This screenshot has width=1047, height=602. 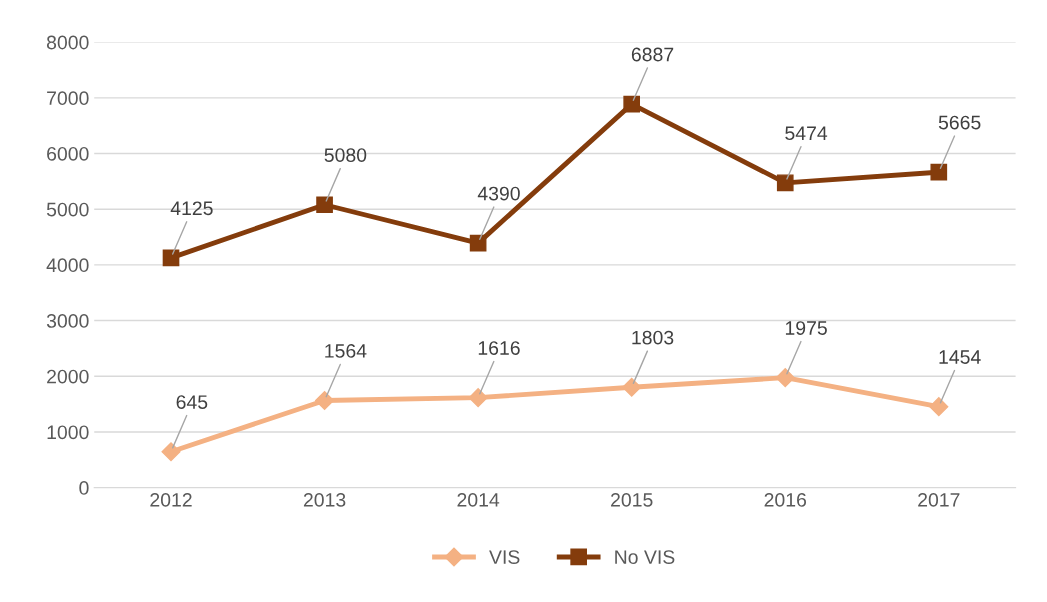 What do you see at coordinates (346, 351) in the screenshot?
I see `data-label: 1564` at bounding box center [346, 351].